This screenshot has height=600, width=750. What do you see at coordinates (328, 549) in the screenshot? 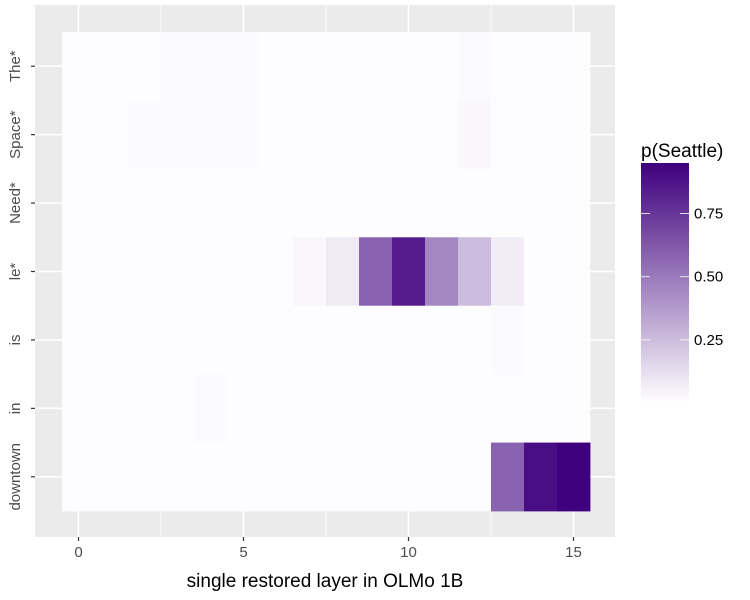
I see `x-axis-ticks: 0 5 10 15` at bounding box center [328, 549].